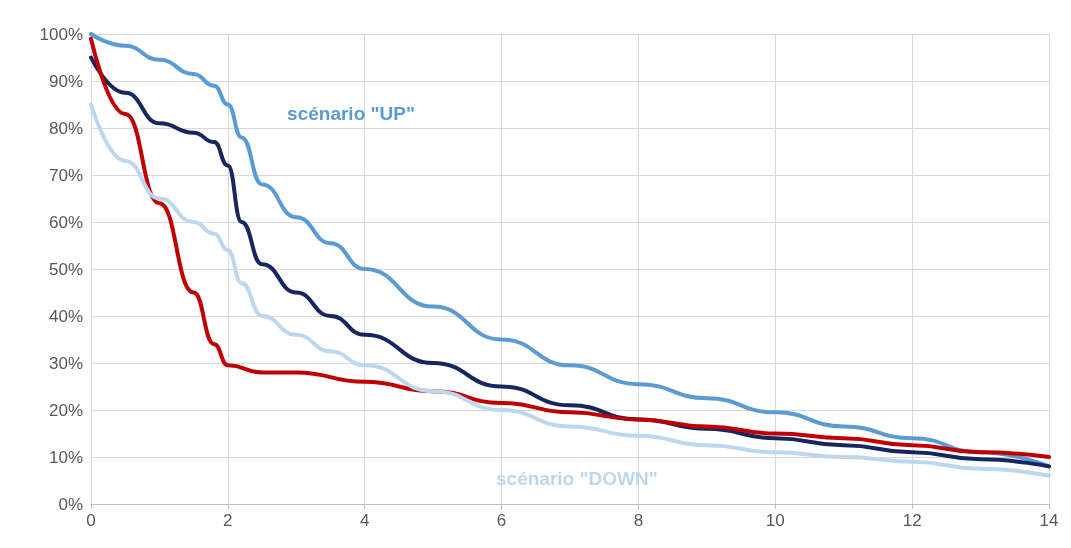 This screenshot has height=548, width=1071. What do you see at coordinates (351, 114) in the screenshot?
I see `text: scénario "UP"` at bounding box center [351, 114].